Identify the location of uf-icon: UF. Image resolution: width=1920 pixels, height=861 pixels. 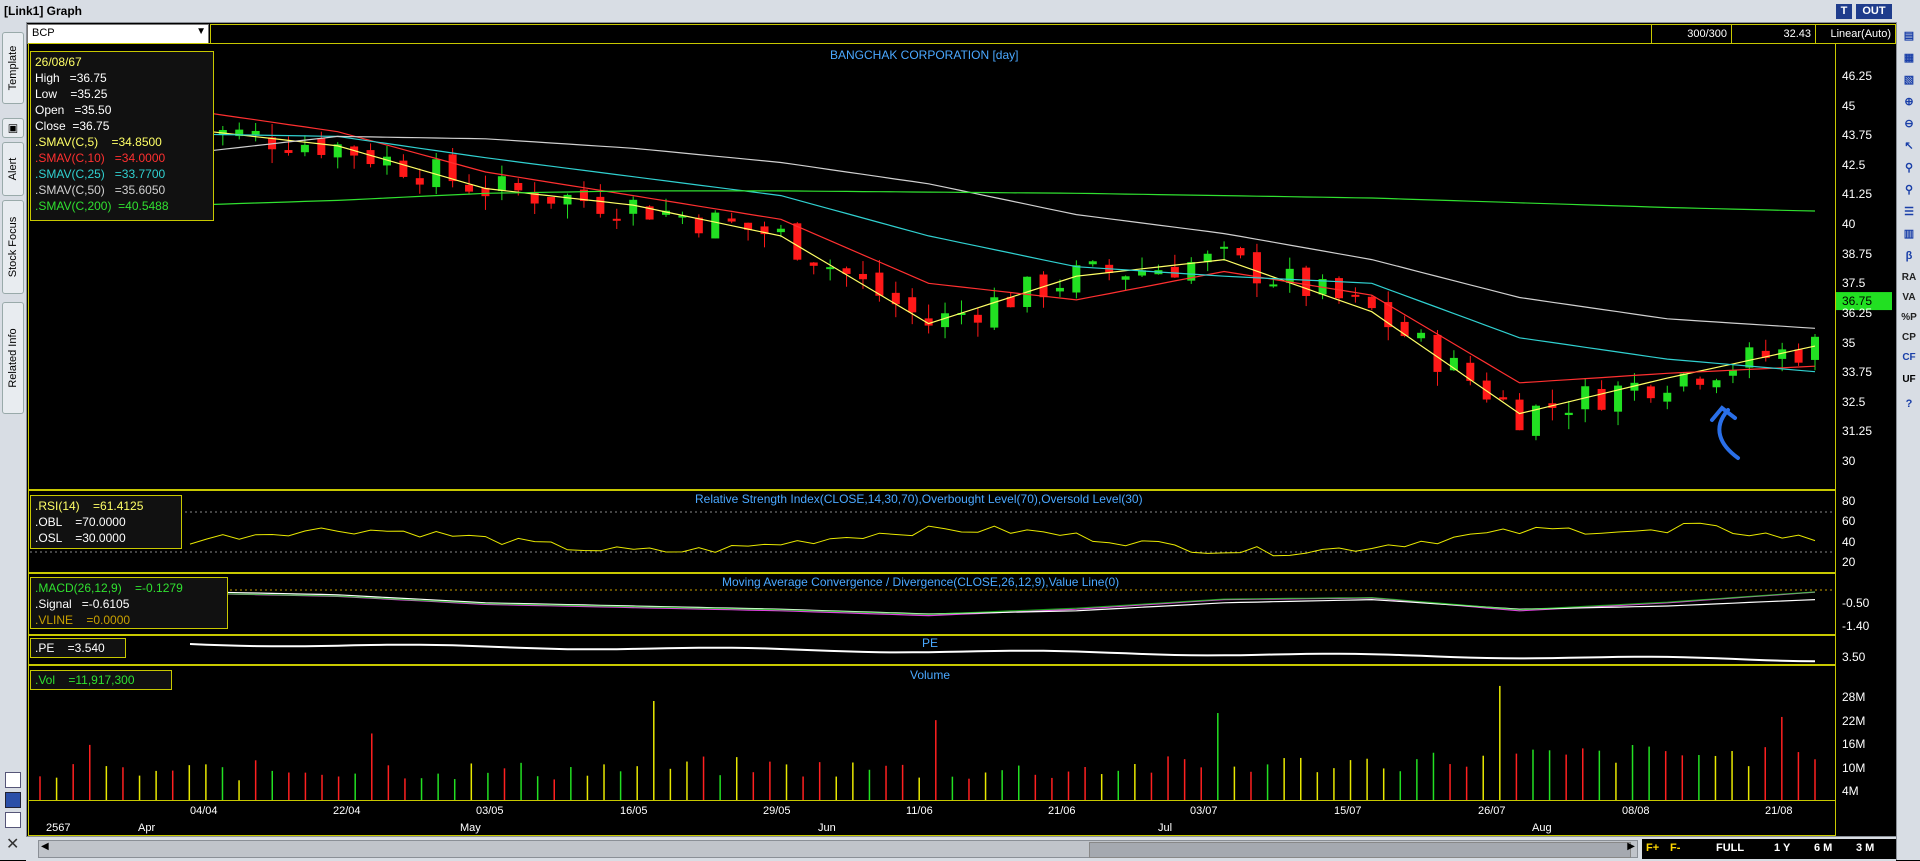
(1909, 379).